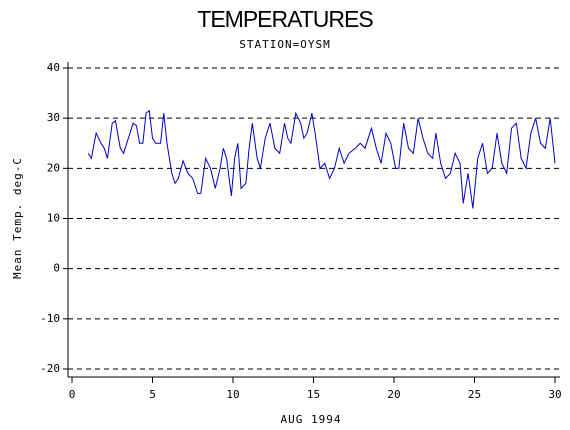 This screenshot has height=430, width=570. What do you see at coordinates (53, 67) in the screenshot?
I see `y-tick-label: 40` at bounding box center [53, 67].